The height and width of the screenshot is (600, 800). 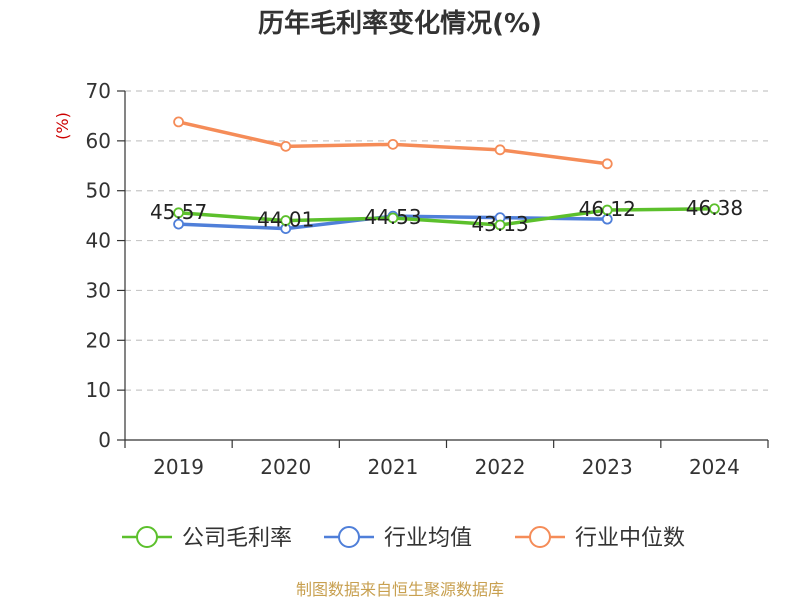 What do you see at coordinates (446, 467) in the screenshot?
I see `x-tick-labels: 2019 2020 2021 2022 2023 2024` at bounding box center [446, 467].